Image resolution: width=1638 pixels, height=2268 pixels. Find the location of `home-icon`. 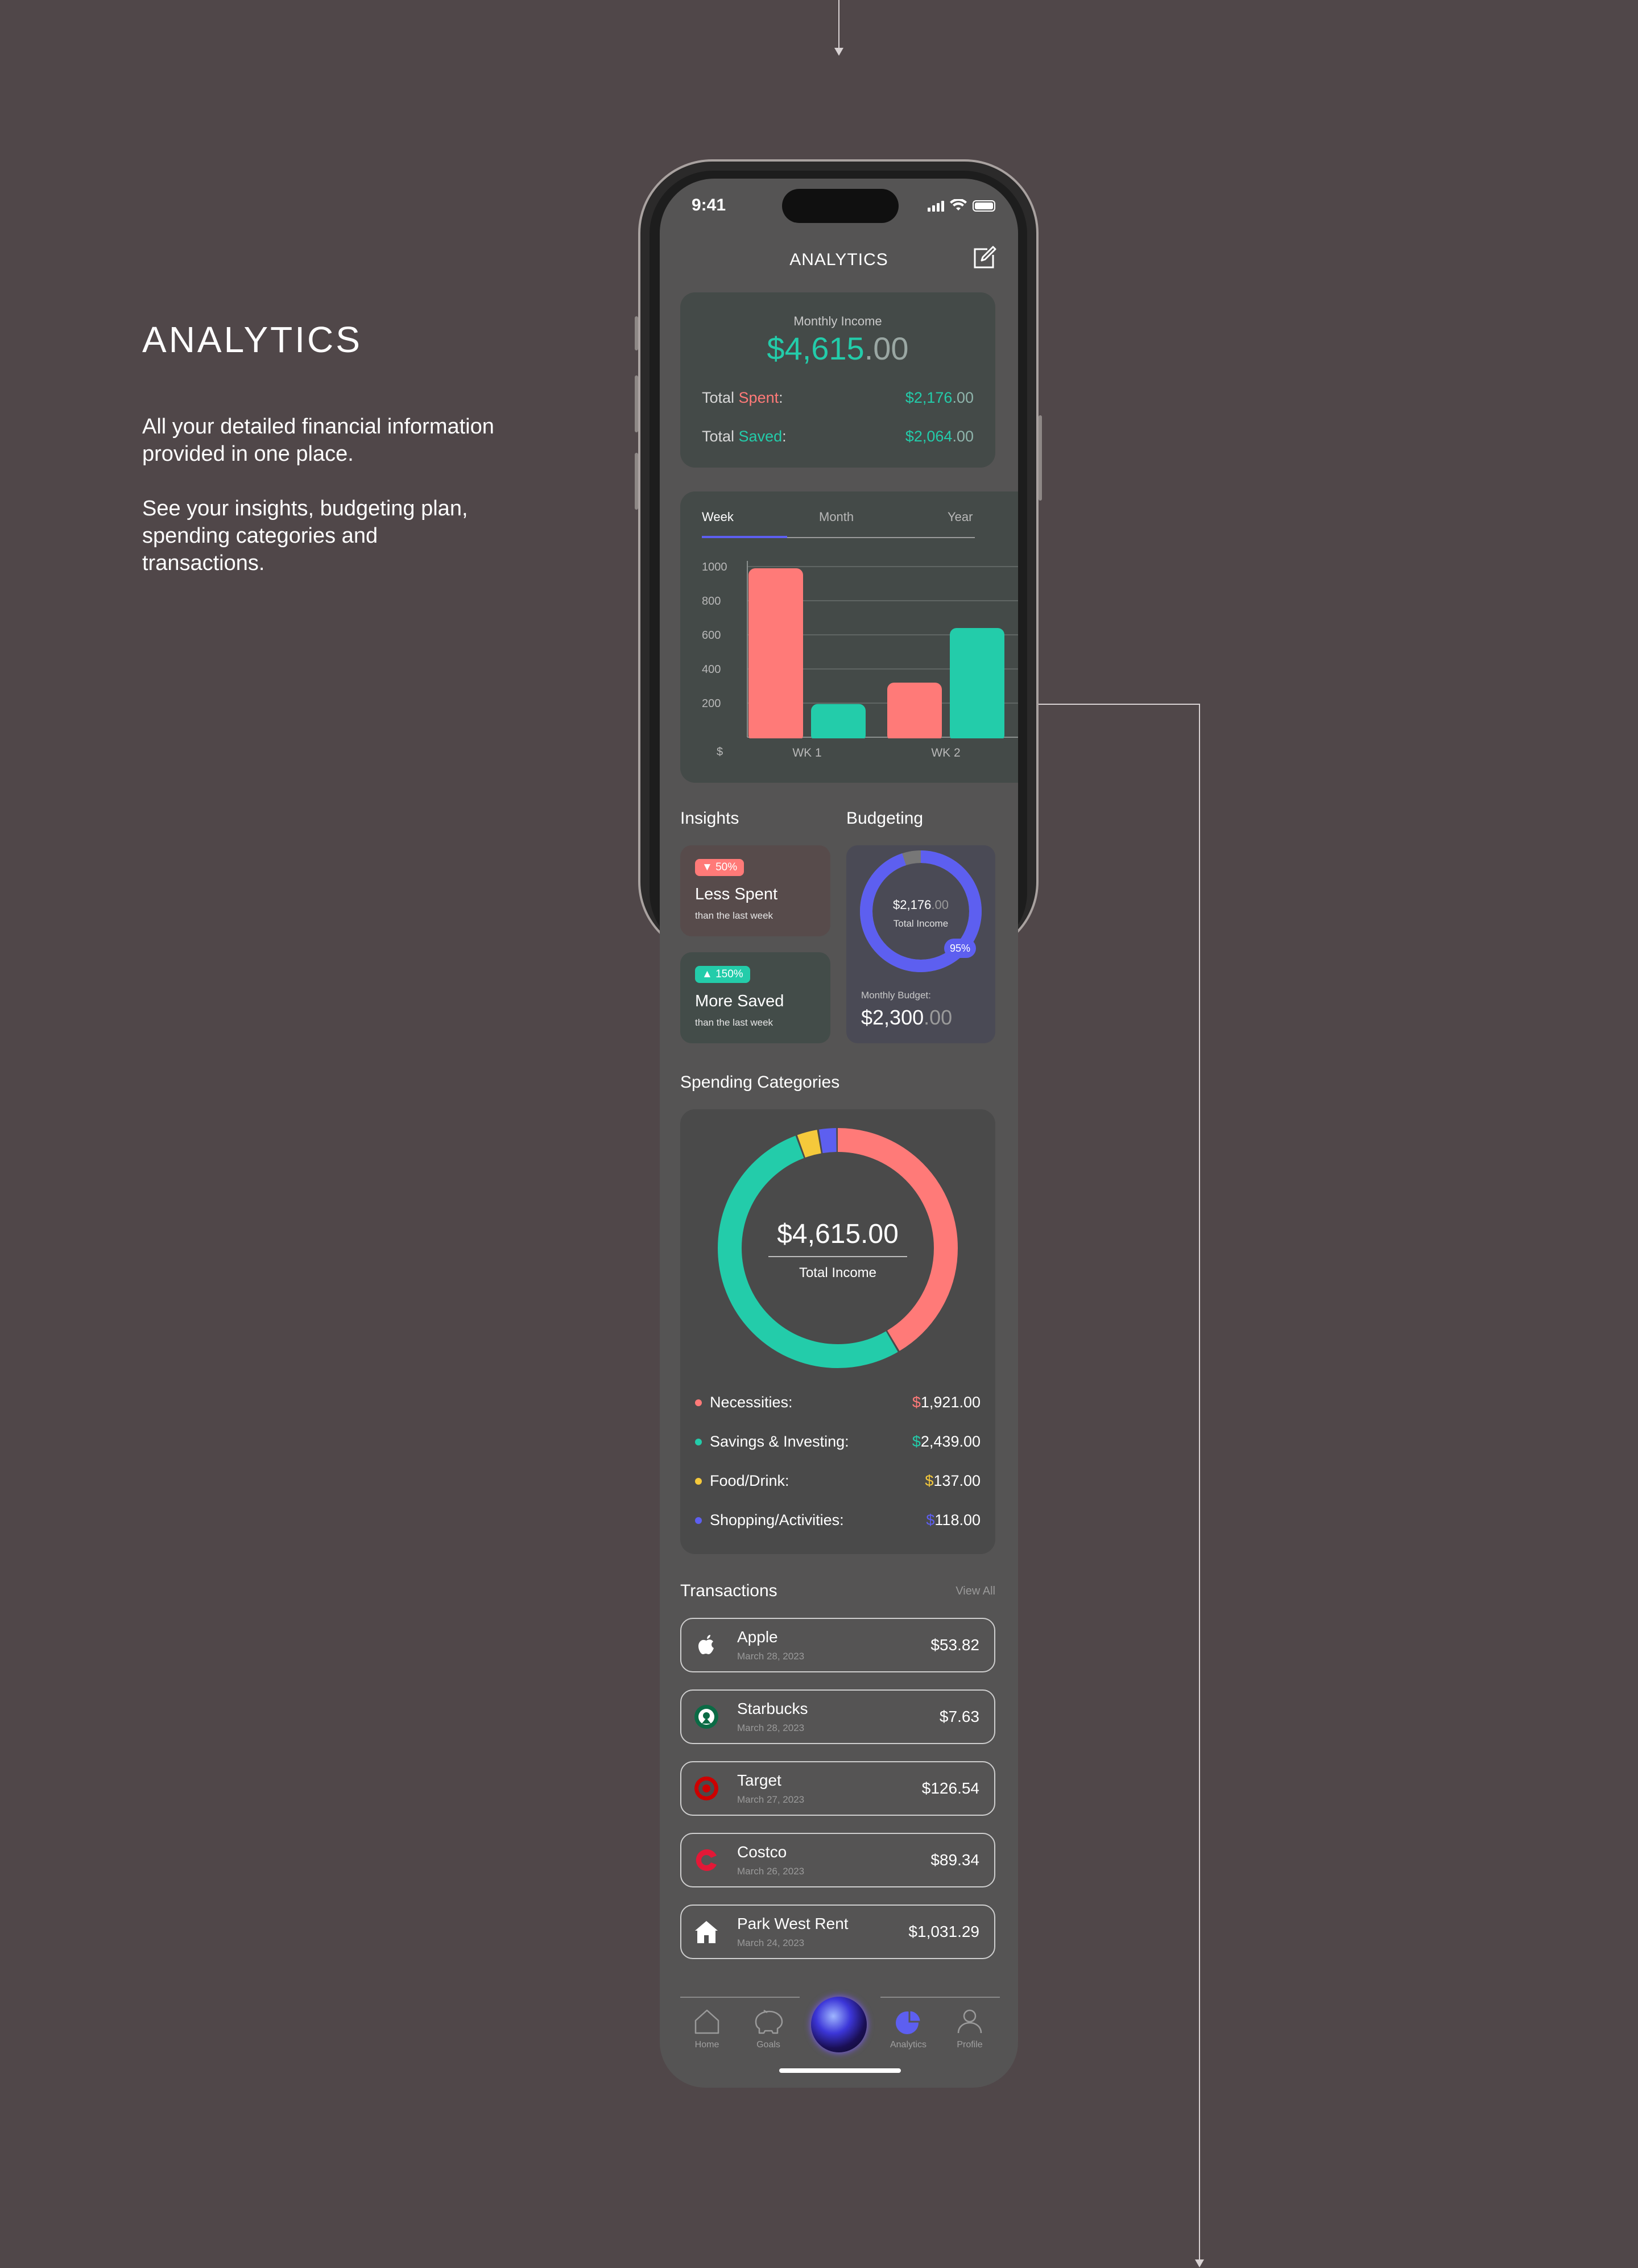

home-icon is located at coordinates (706, 1932).